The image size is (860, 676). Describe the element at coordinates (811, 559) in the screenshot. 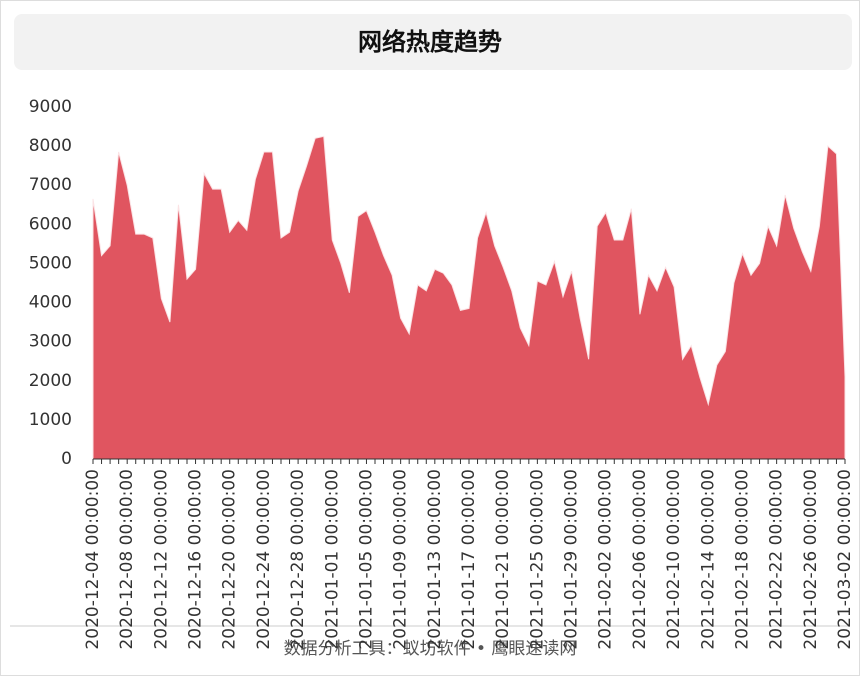

I see `x-tick-label: 2021-02-26 00:00:00` at that location.